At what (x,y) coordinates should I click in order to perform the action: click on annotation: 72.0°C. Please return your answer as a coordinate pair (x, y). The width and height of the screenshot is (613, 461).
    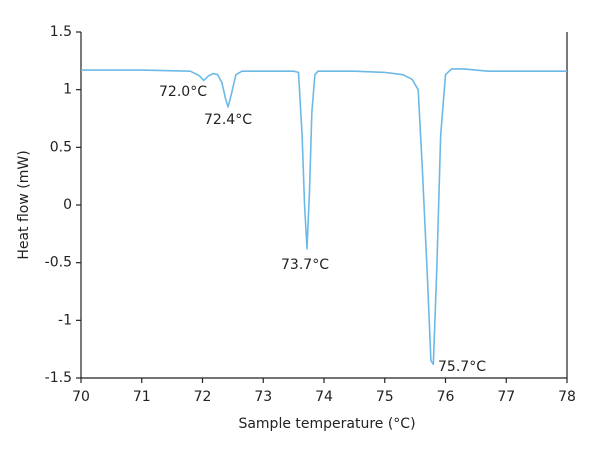
    Looking at the image, I should click on (183, 92).